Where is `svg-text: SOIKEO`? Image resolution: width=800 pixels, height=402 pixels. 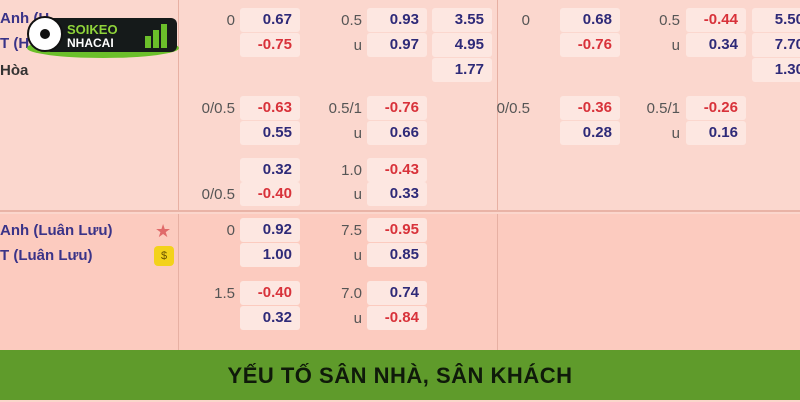 svg-text: SOIKEO is located at coordinates (92, 29).